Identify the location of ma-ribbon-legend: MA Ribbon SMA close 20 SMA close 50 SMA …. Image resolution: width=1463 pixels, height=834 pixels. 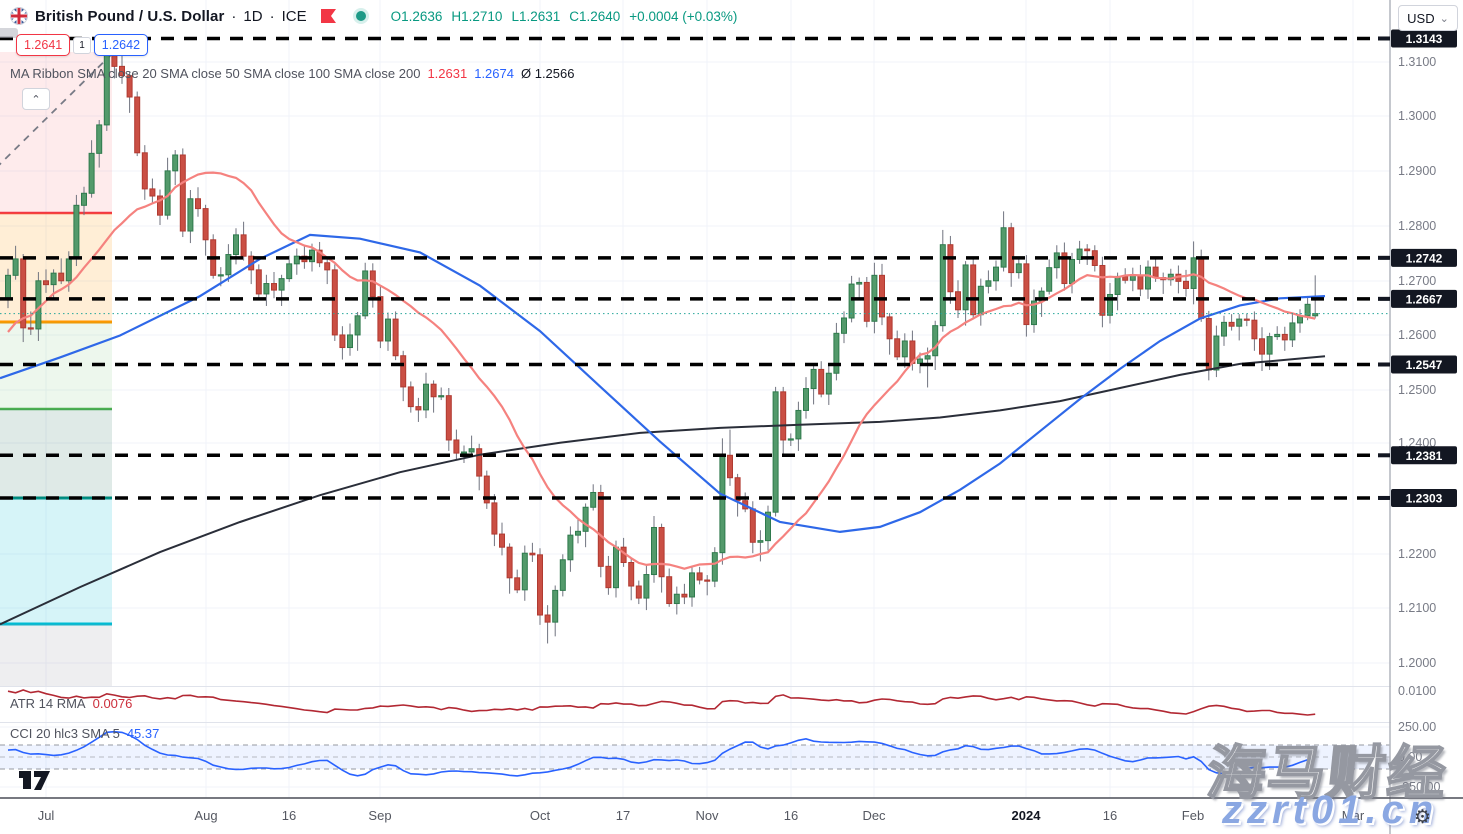
(292, 73).